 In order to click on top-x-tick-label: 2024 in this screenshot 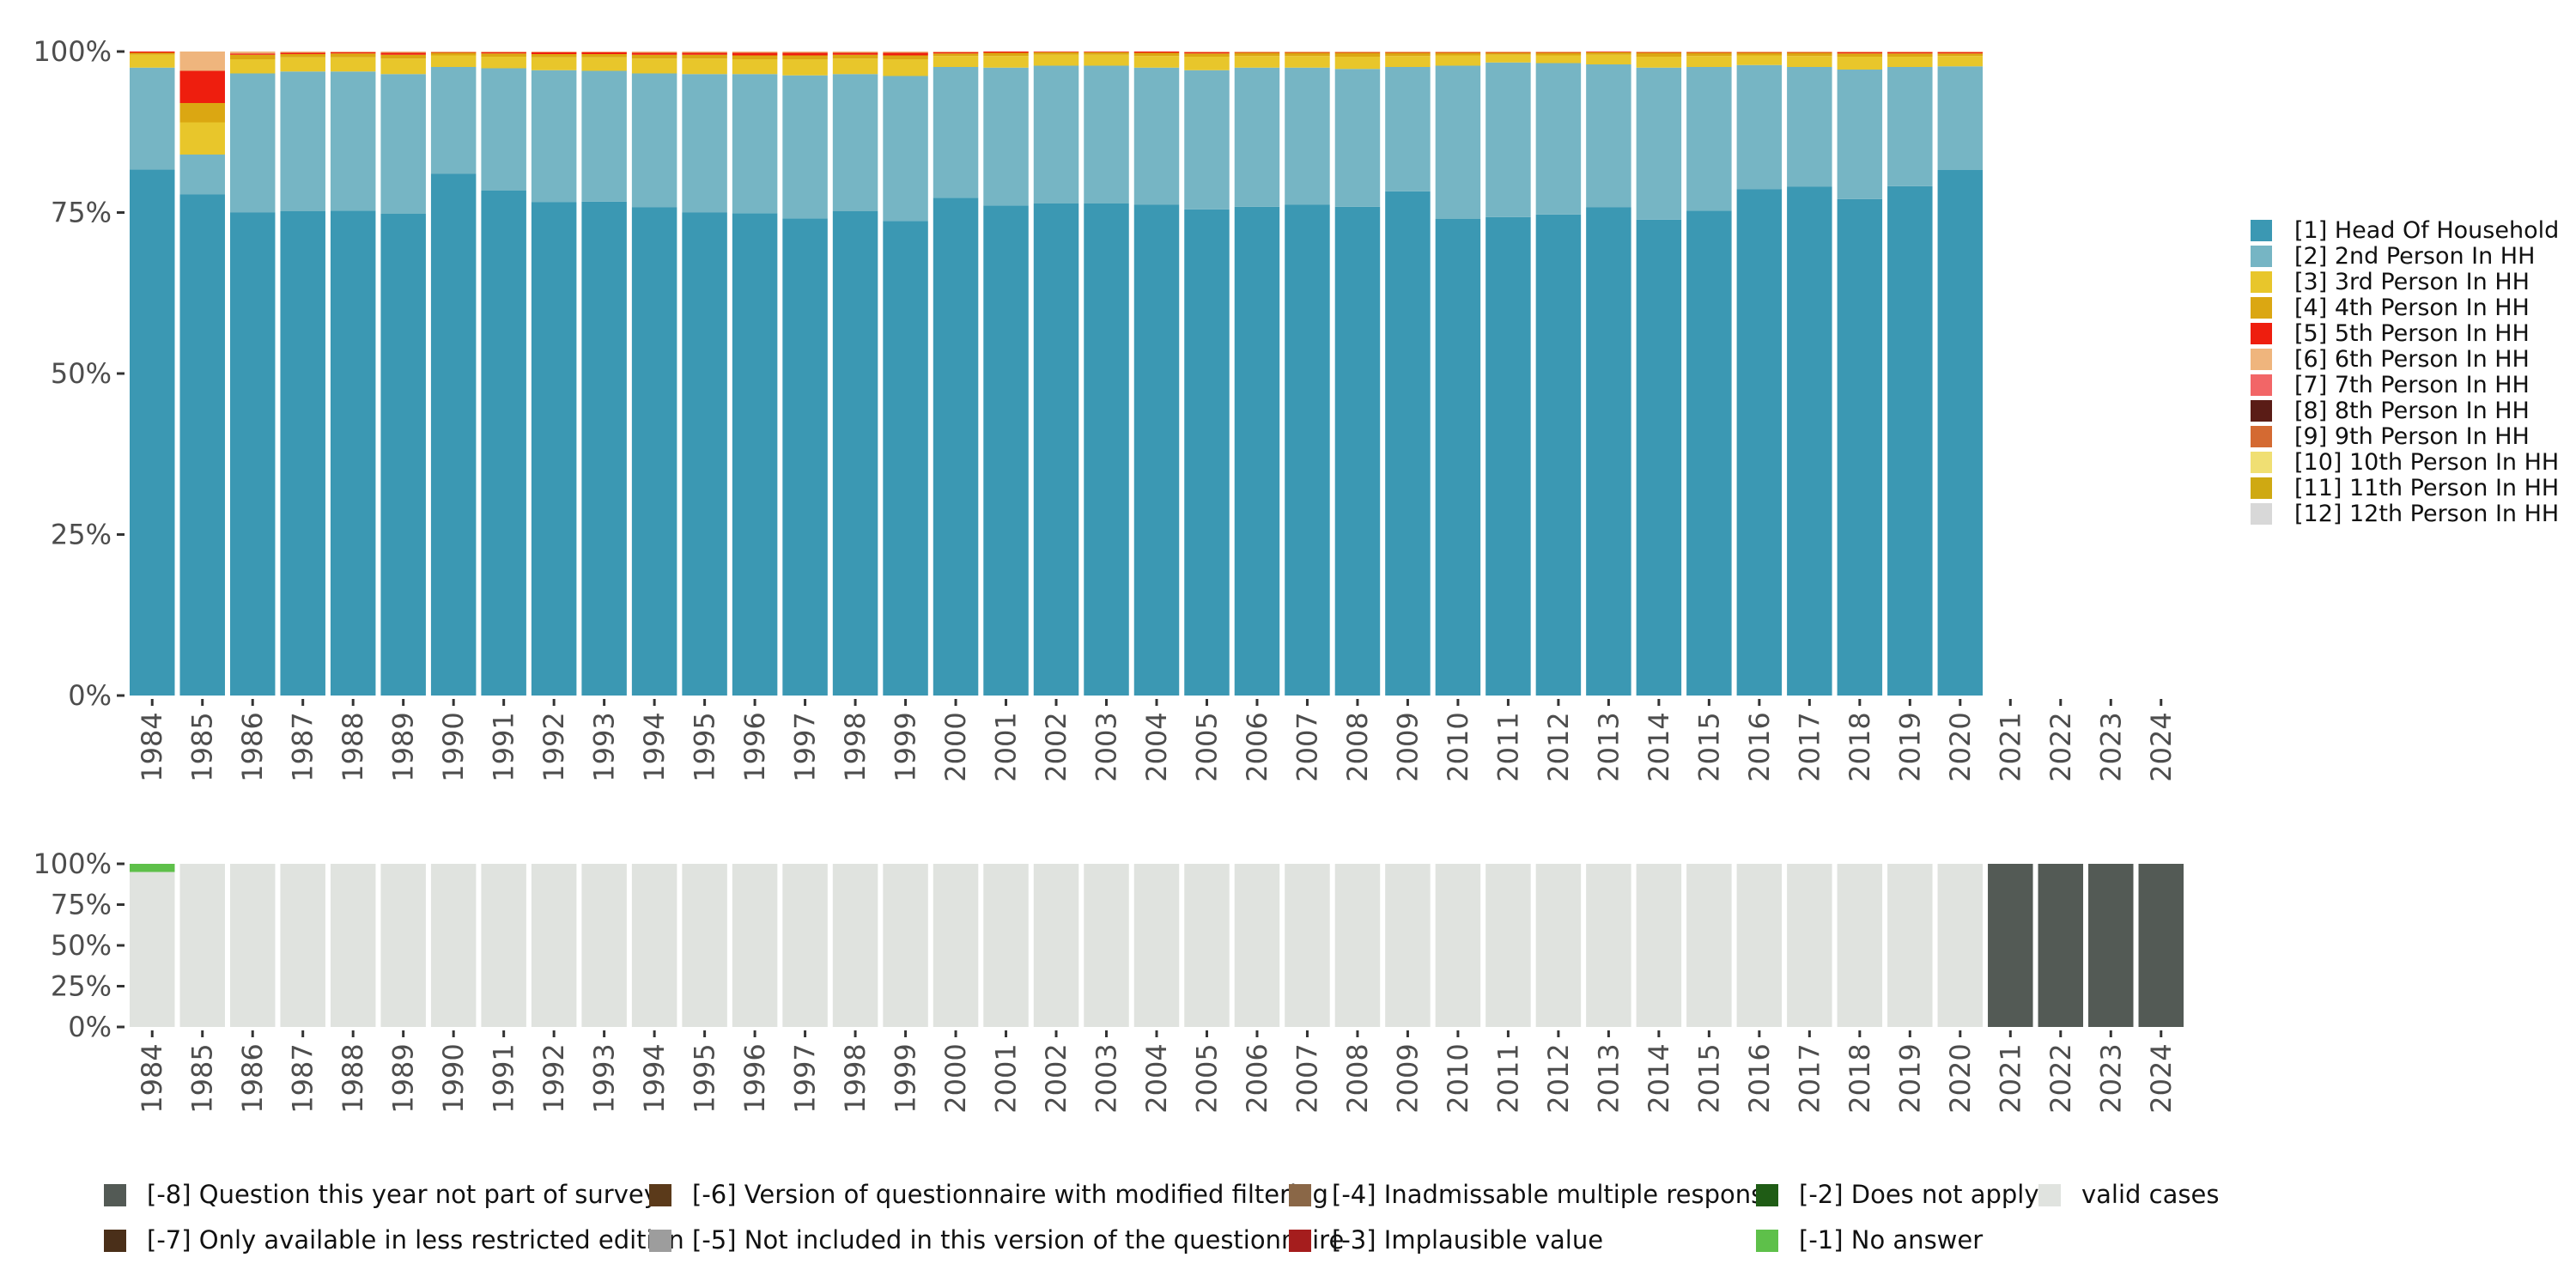, I will do `click(2162, 746)`.